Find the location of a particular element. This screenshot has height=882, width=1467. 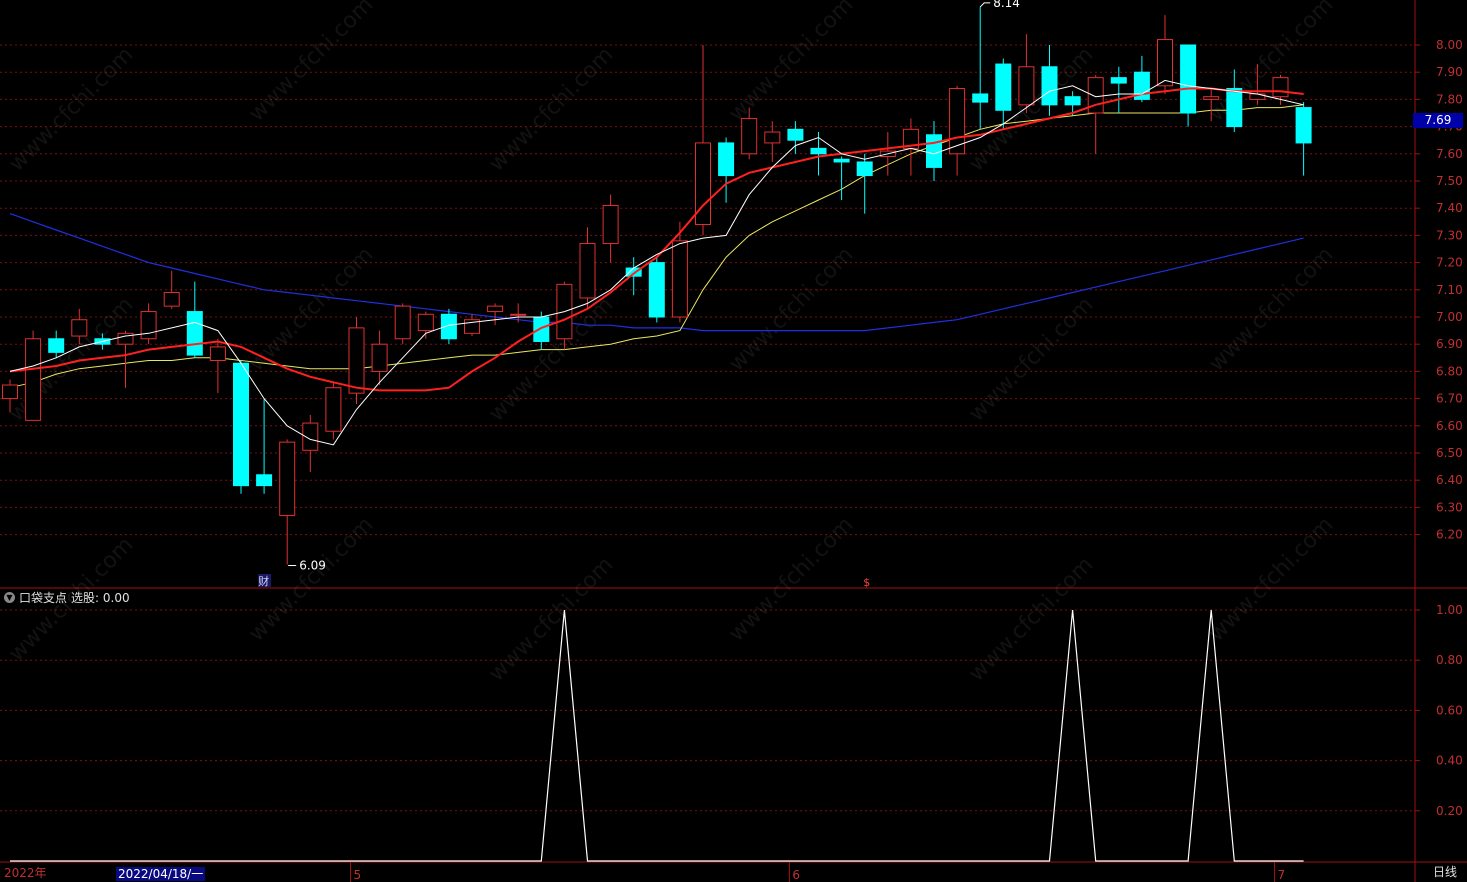

y-tick-label: 7.40 is located at coordinates (1449, 208).